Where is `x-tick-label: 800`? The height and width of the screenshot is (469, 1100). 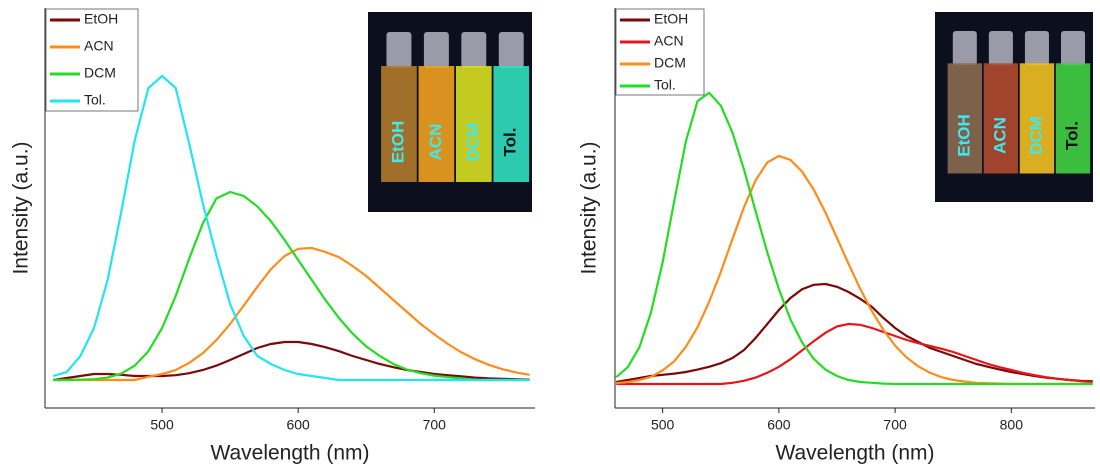 x-tick-label: 800 is located at coordinates (1012, 425).